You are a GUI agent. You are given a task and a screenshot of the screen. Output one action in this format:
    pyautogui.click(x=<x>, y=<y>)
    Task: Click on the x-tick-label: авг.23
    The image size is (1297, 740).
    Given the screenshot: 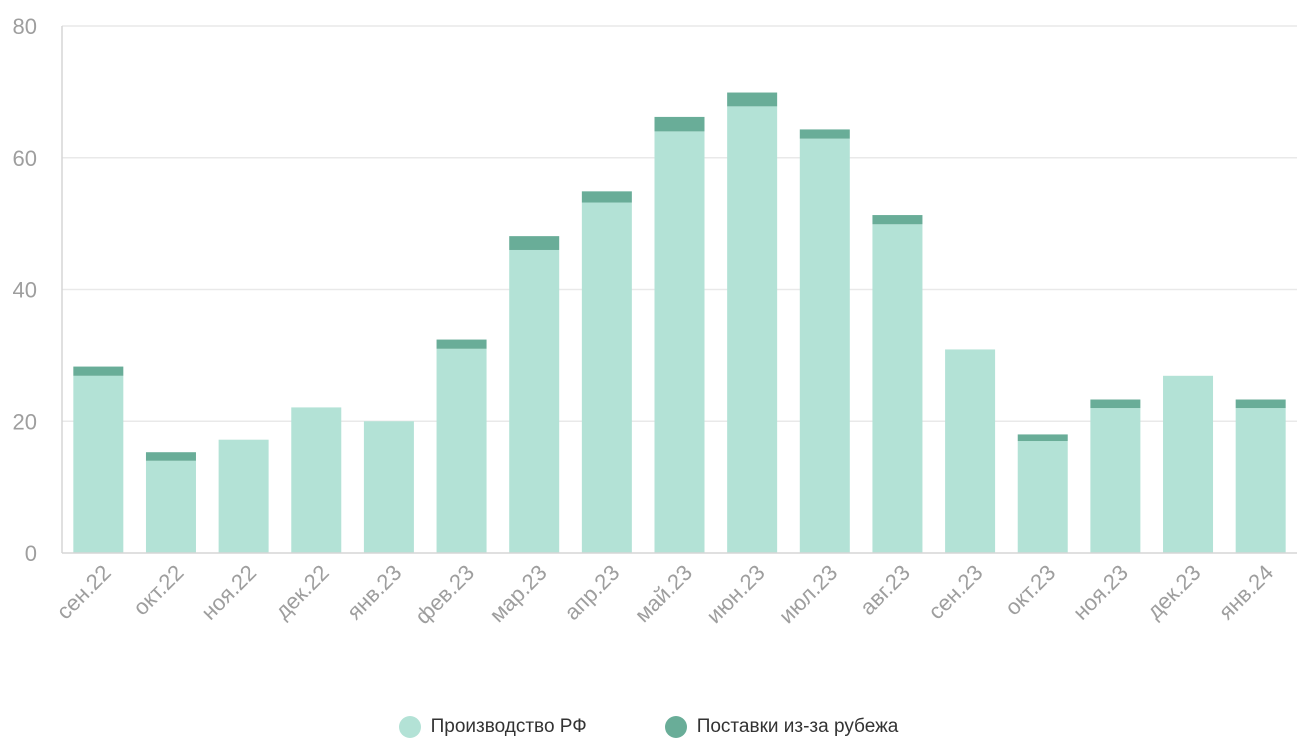 What is the action you would take?
    pyautogui.click(x=885, y=590)
    